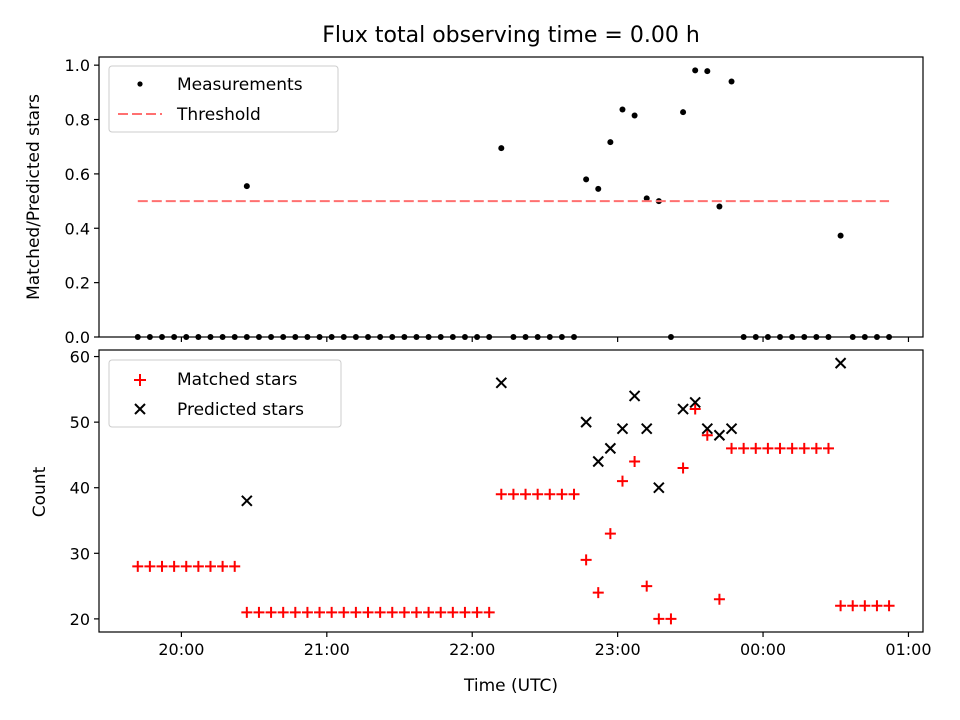 This screenshot has width=960, height=720. Describe the element at coordinates (763, 649) in the screenshot. I see `bottom-x-tick-label: 00:00` at that location.